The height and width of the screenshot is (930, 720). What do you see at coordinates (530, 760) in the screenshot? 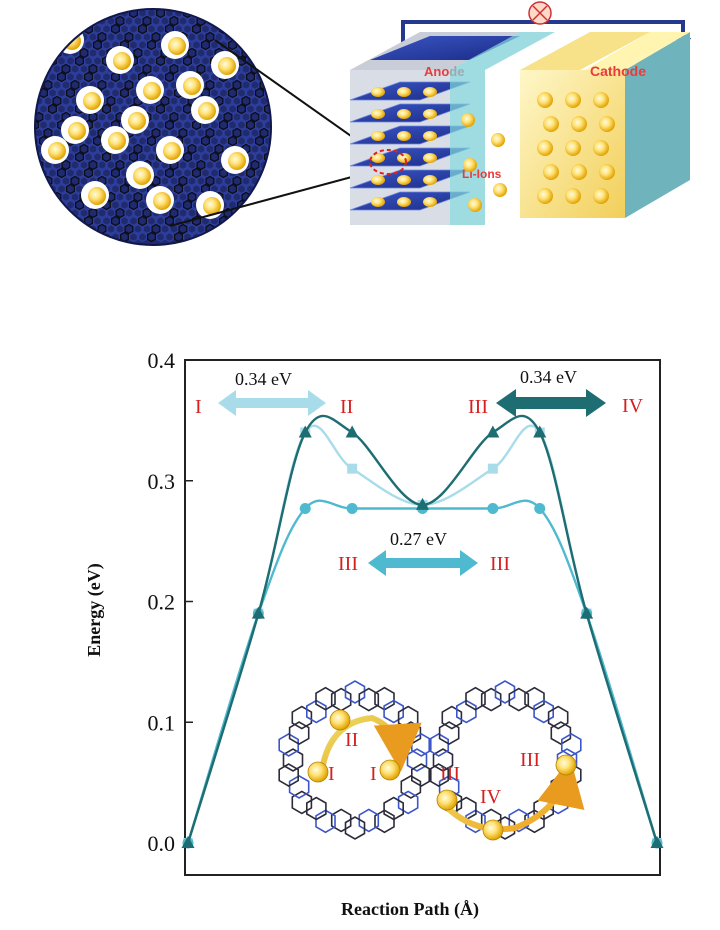
I see `inset-label-III-right: III` at bounding box center [530, 760].